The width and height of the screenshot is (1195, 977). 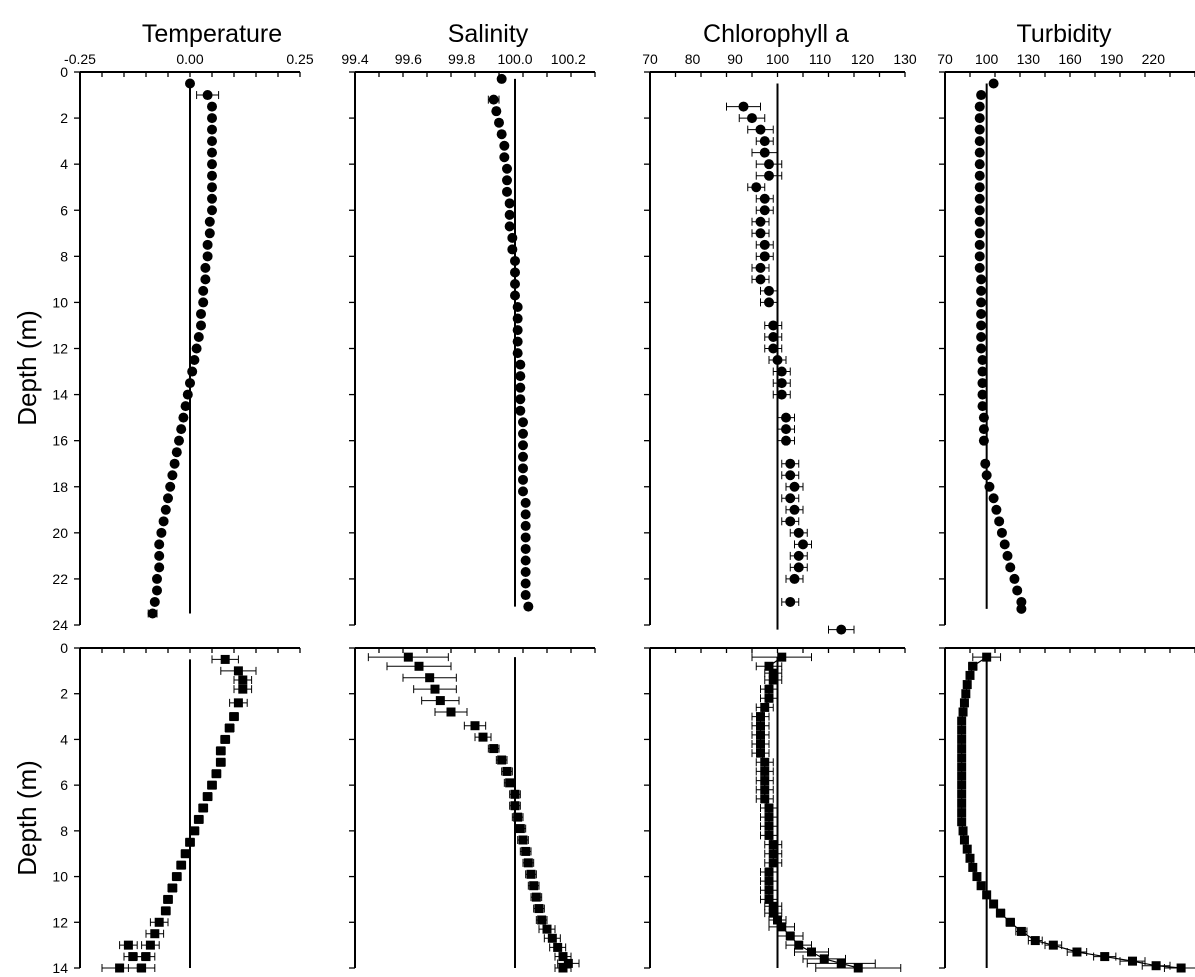 I want to click on y-tick-label-temperature-top: 8, so click(x=64, y=256).